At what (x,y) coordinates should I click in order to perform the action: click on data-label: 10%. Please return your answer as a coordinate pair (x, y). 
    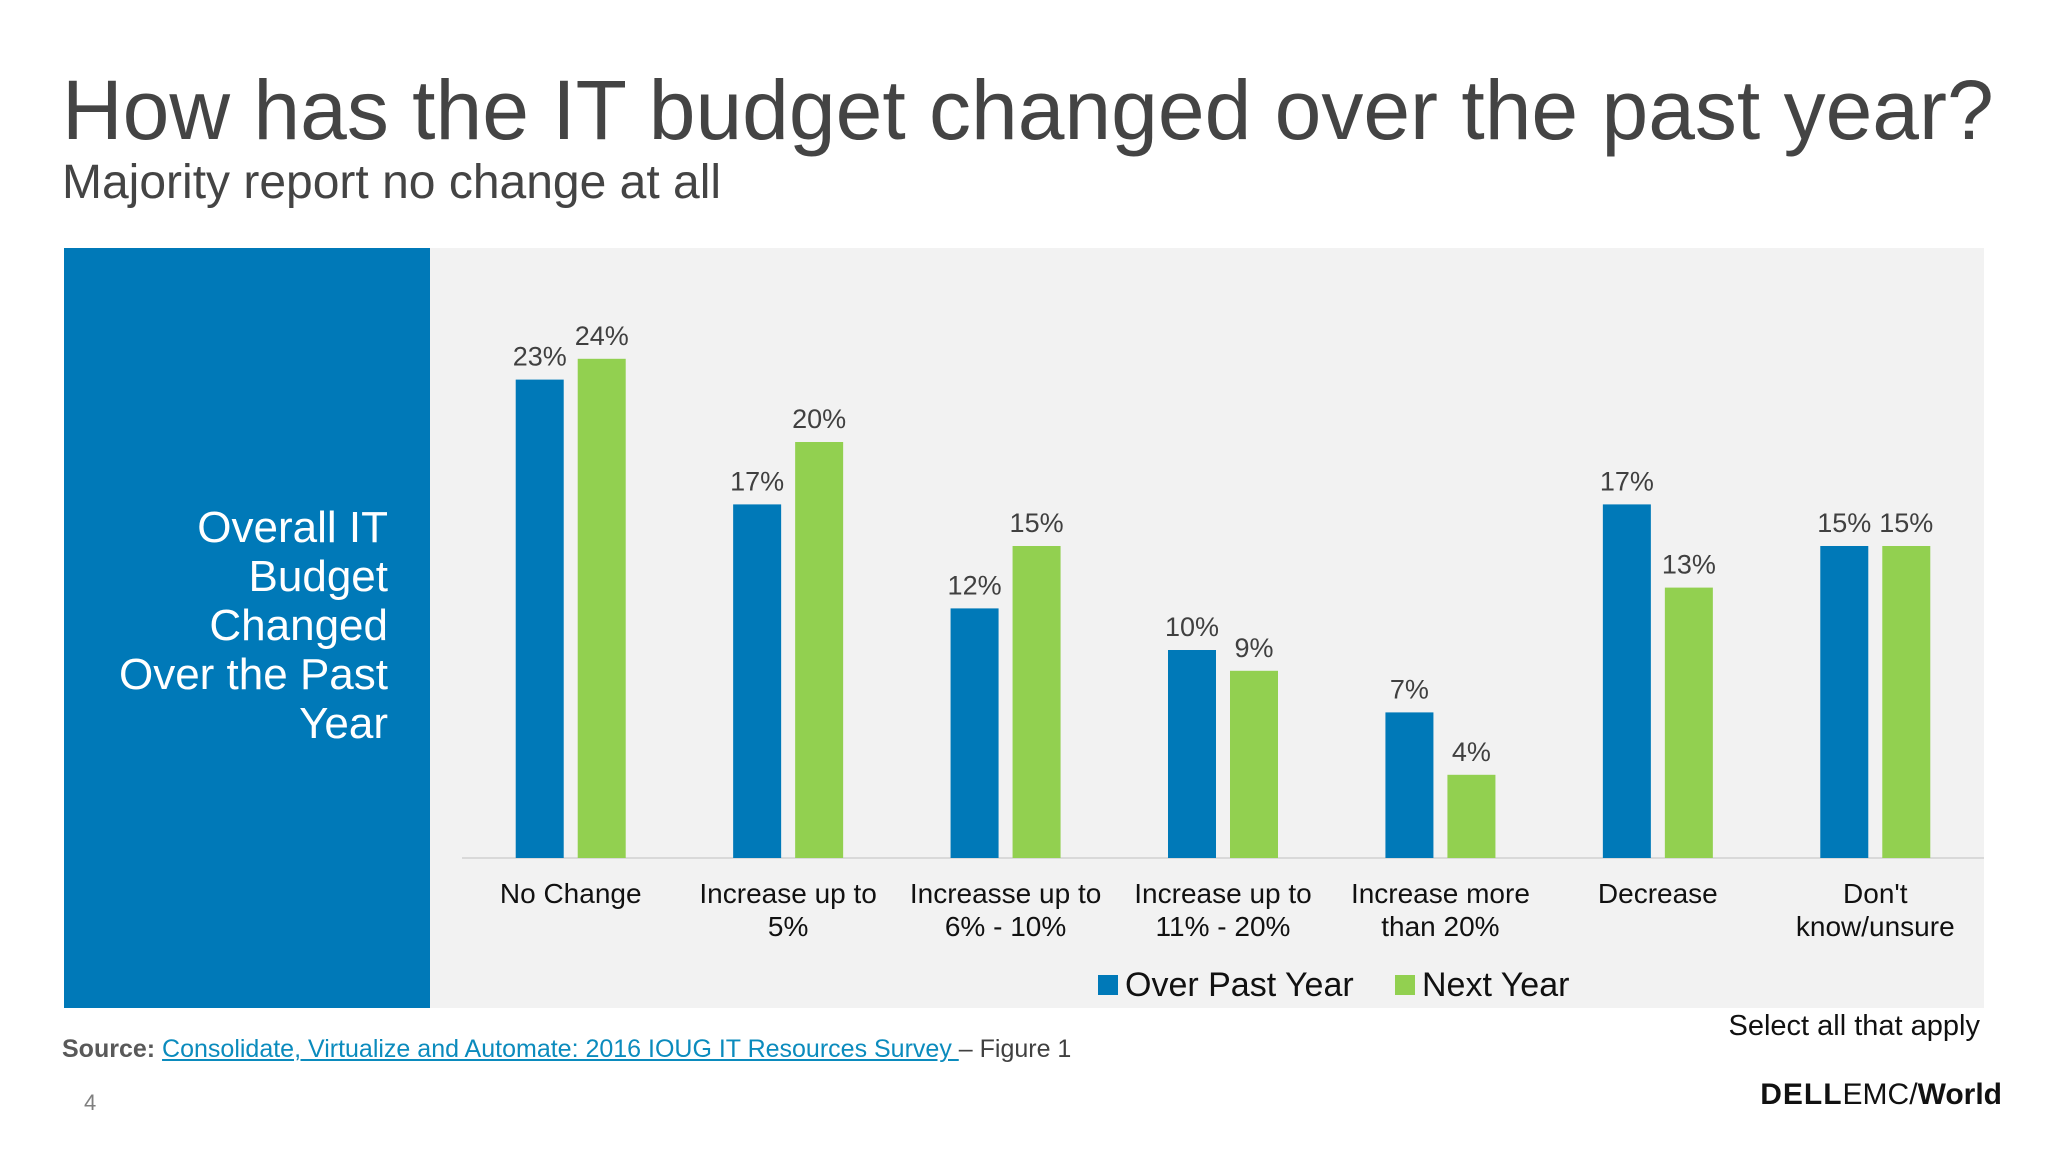
    Looking at the image, I should click on (1192, 627).